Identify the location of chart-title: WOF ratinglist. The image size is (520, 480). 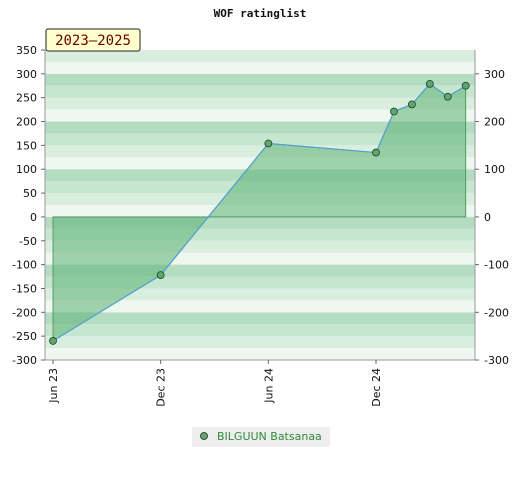
(260, 13).